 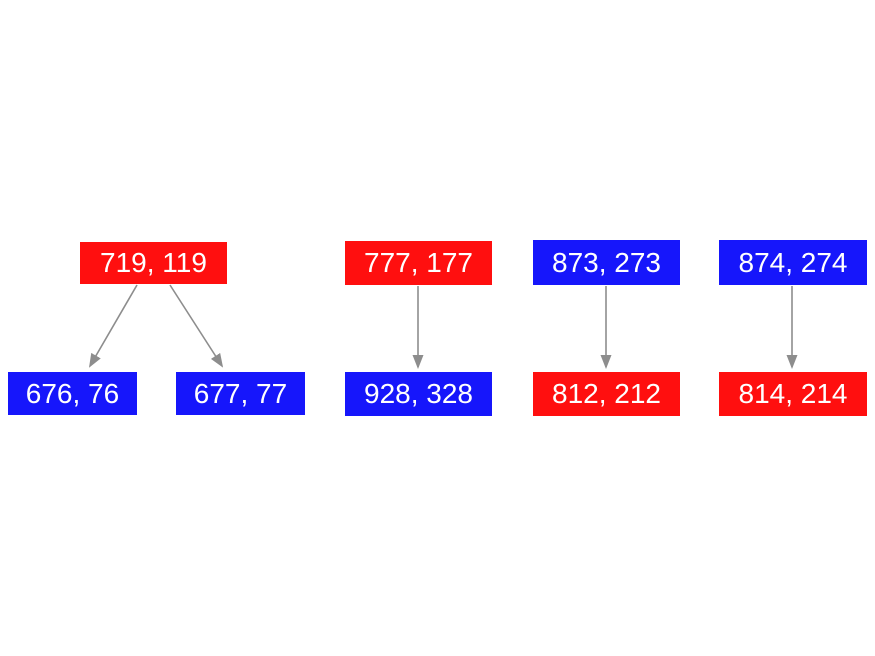 What do you see at coordinates (196, 326) in the screenshot?
I see `edge-arrow-n719-n677` at bounding box center [196, 326].